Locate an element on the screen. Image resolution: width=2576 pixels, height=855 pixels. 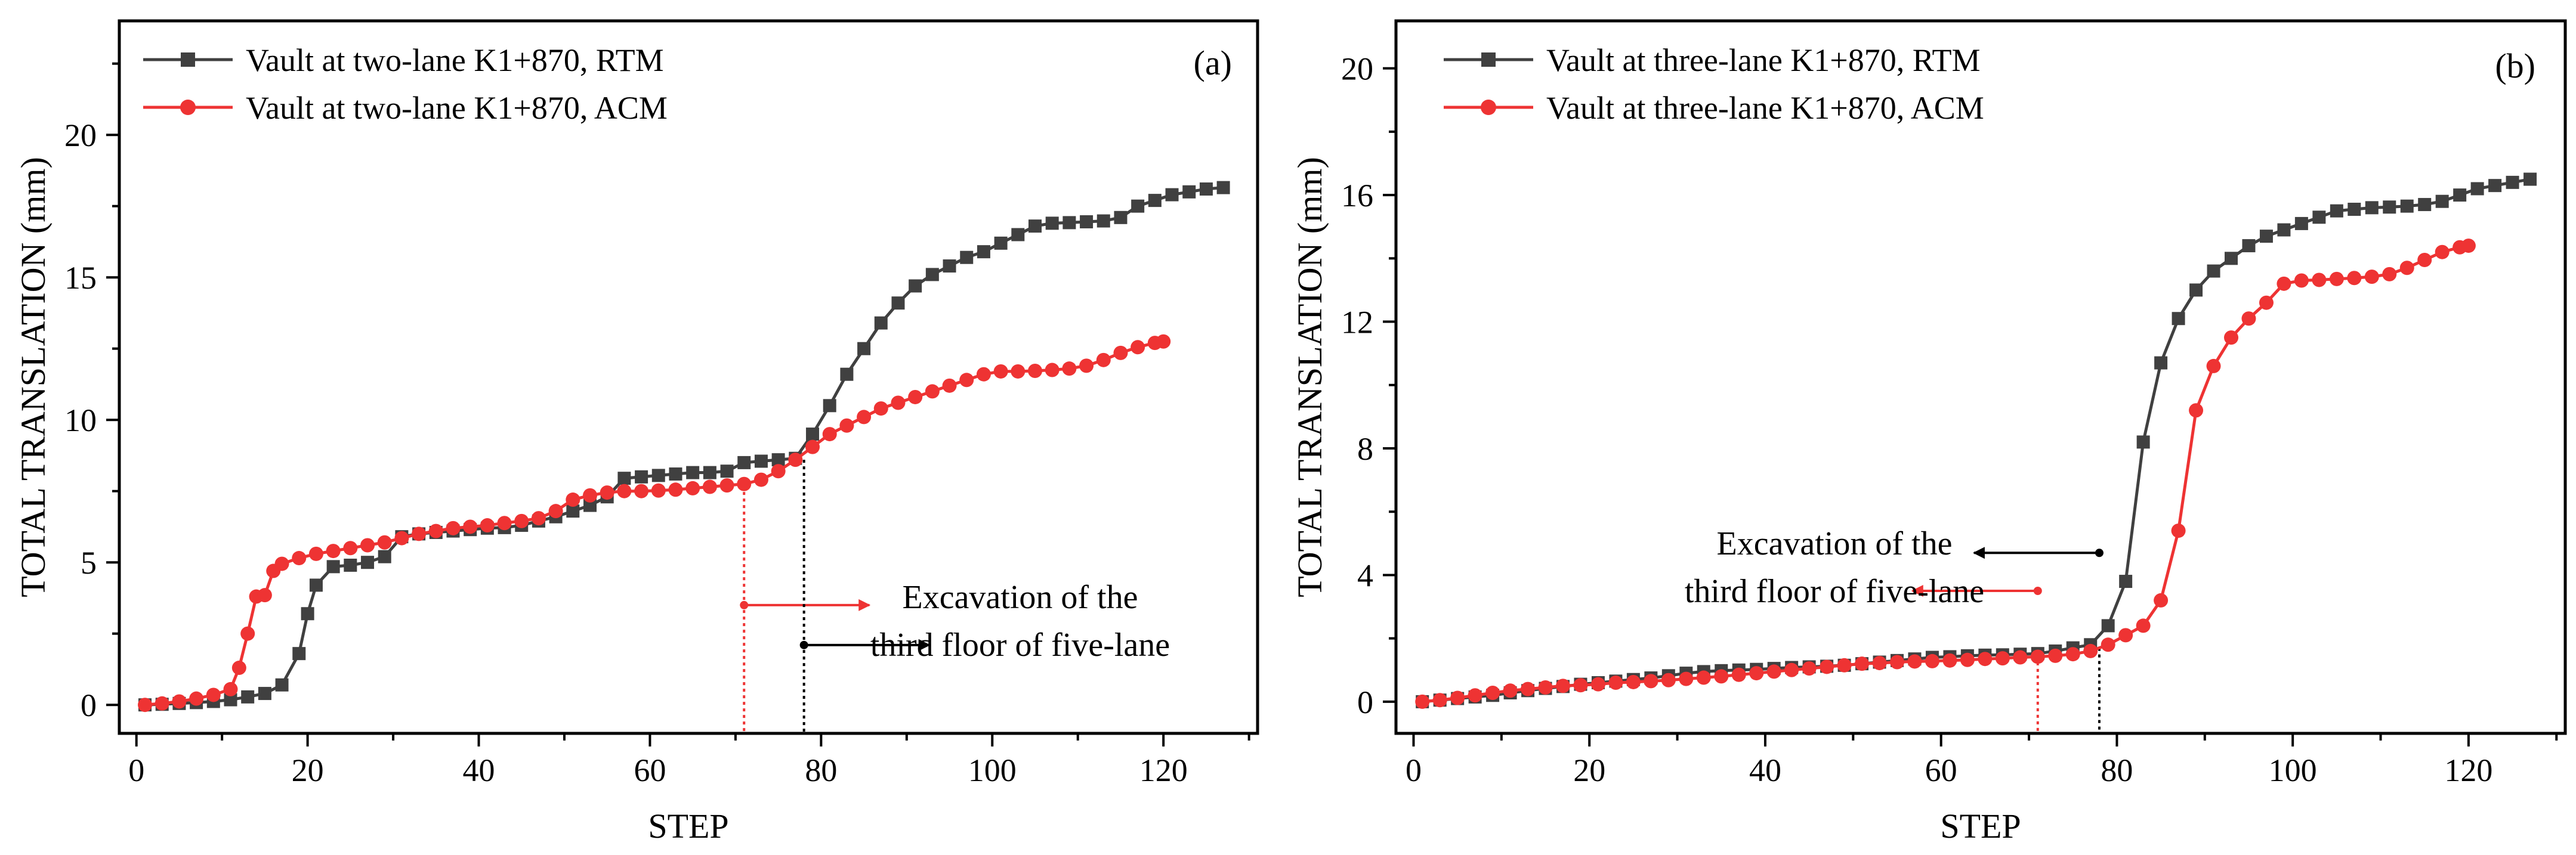
legend-label: Vault at three-lane K1+870, RTM is located at coordinates (1763, 60).